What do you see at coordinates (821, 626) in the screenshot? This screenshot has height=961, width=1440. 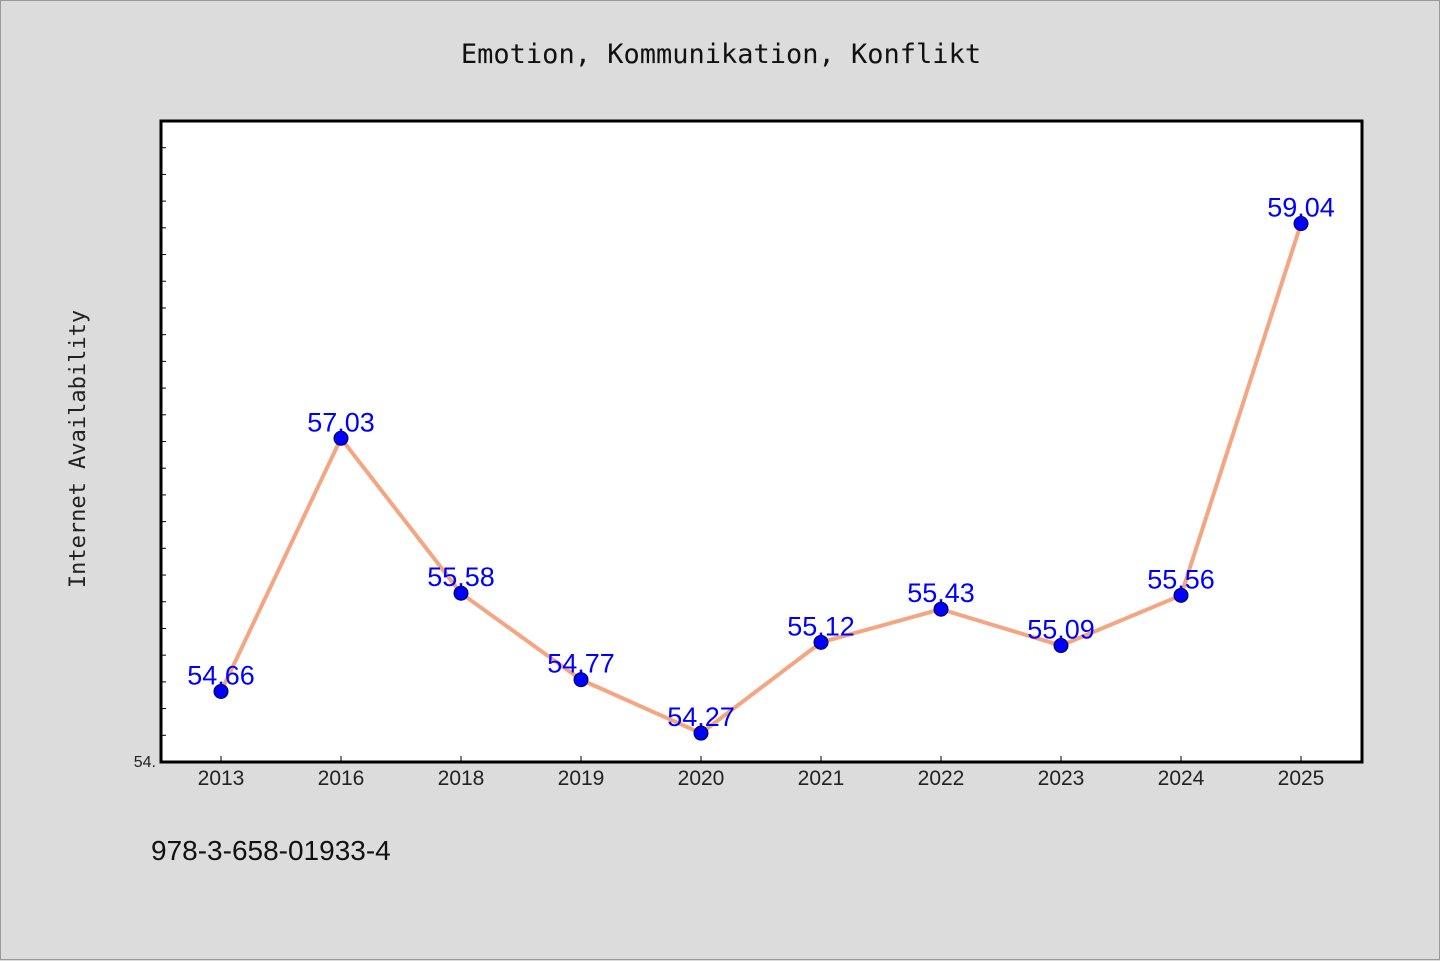 I see `data-label: 55.12` at bounding box center [821, 626].